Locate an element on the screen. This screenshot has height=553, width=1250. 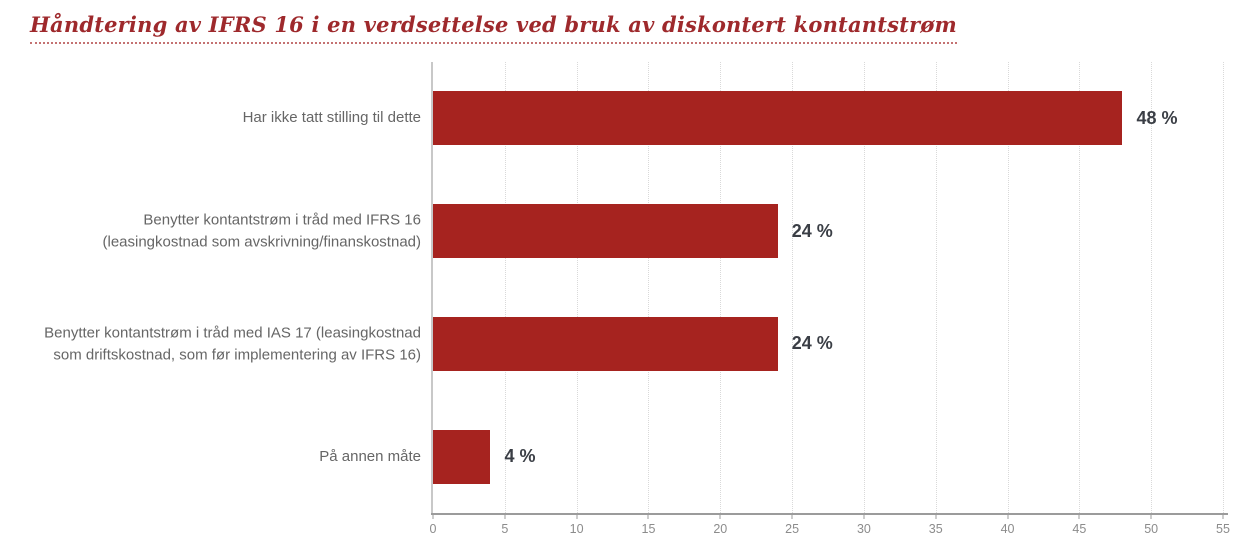
tick-label: 55 is located at coordinates (1223, 529).